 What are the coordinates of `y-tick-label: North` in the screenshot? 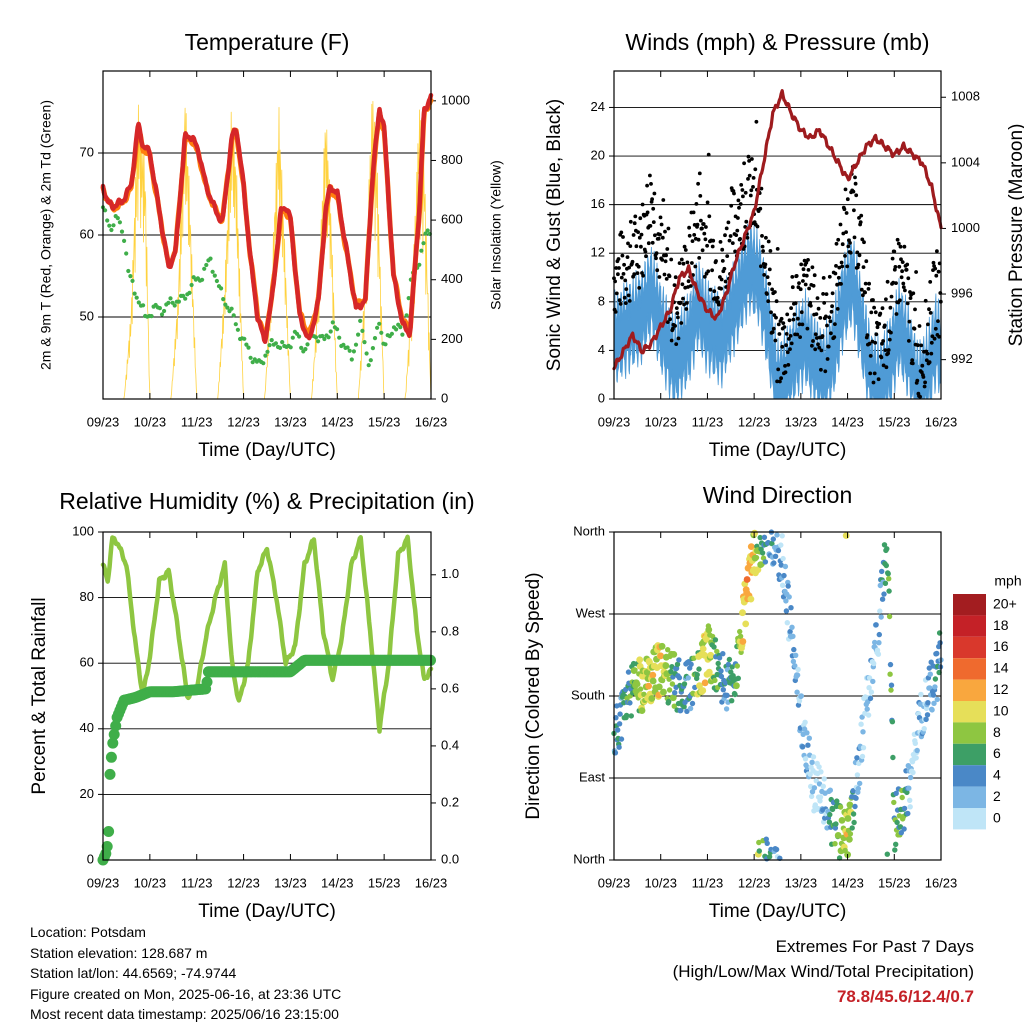 It's located at (589, 530).